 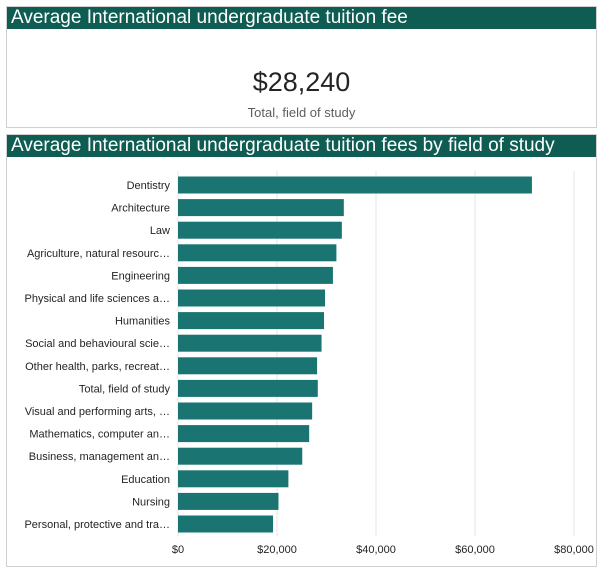 What do you see at coordinates (149, 186) in the screenshot?
I see `category-label: Dentistry` at bounding box center [149, 186].